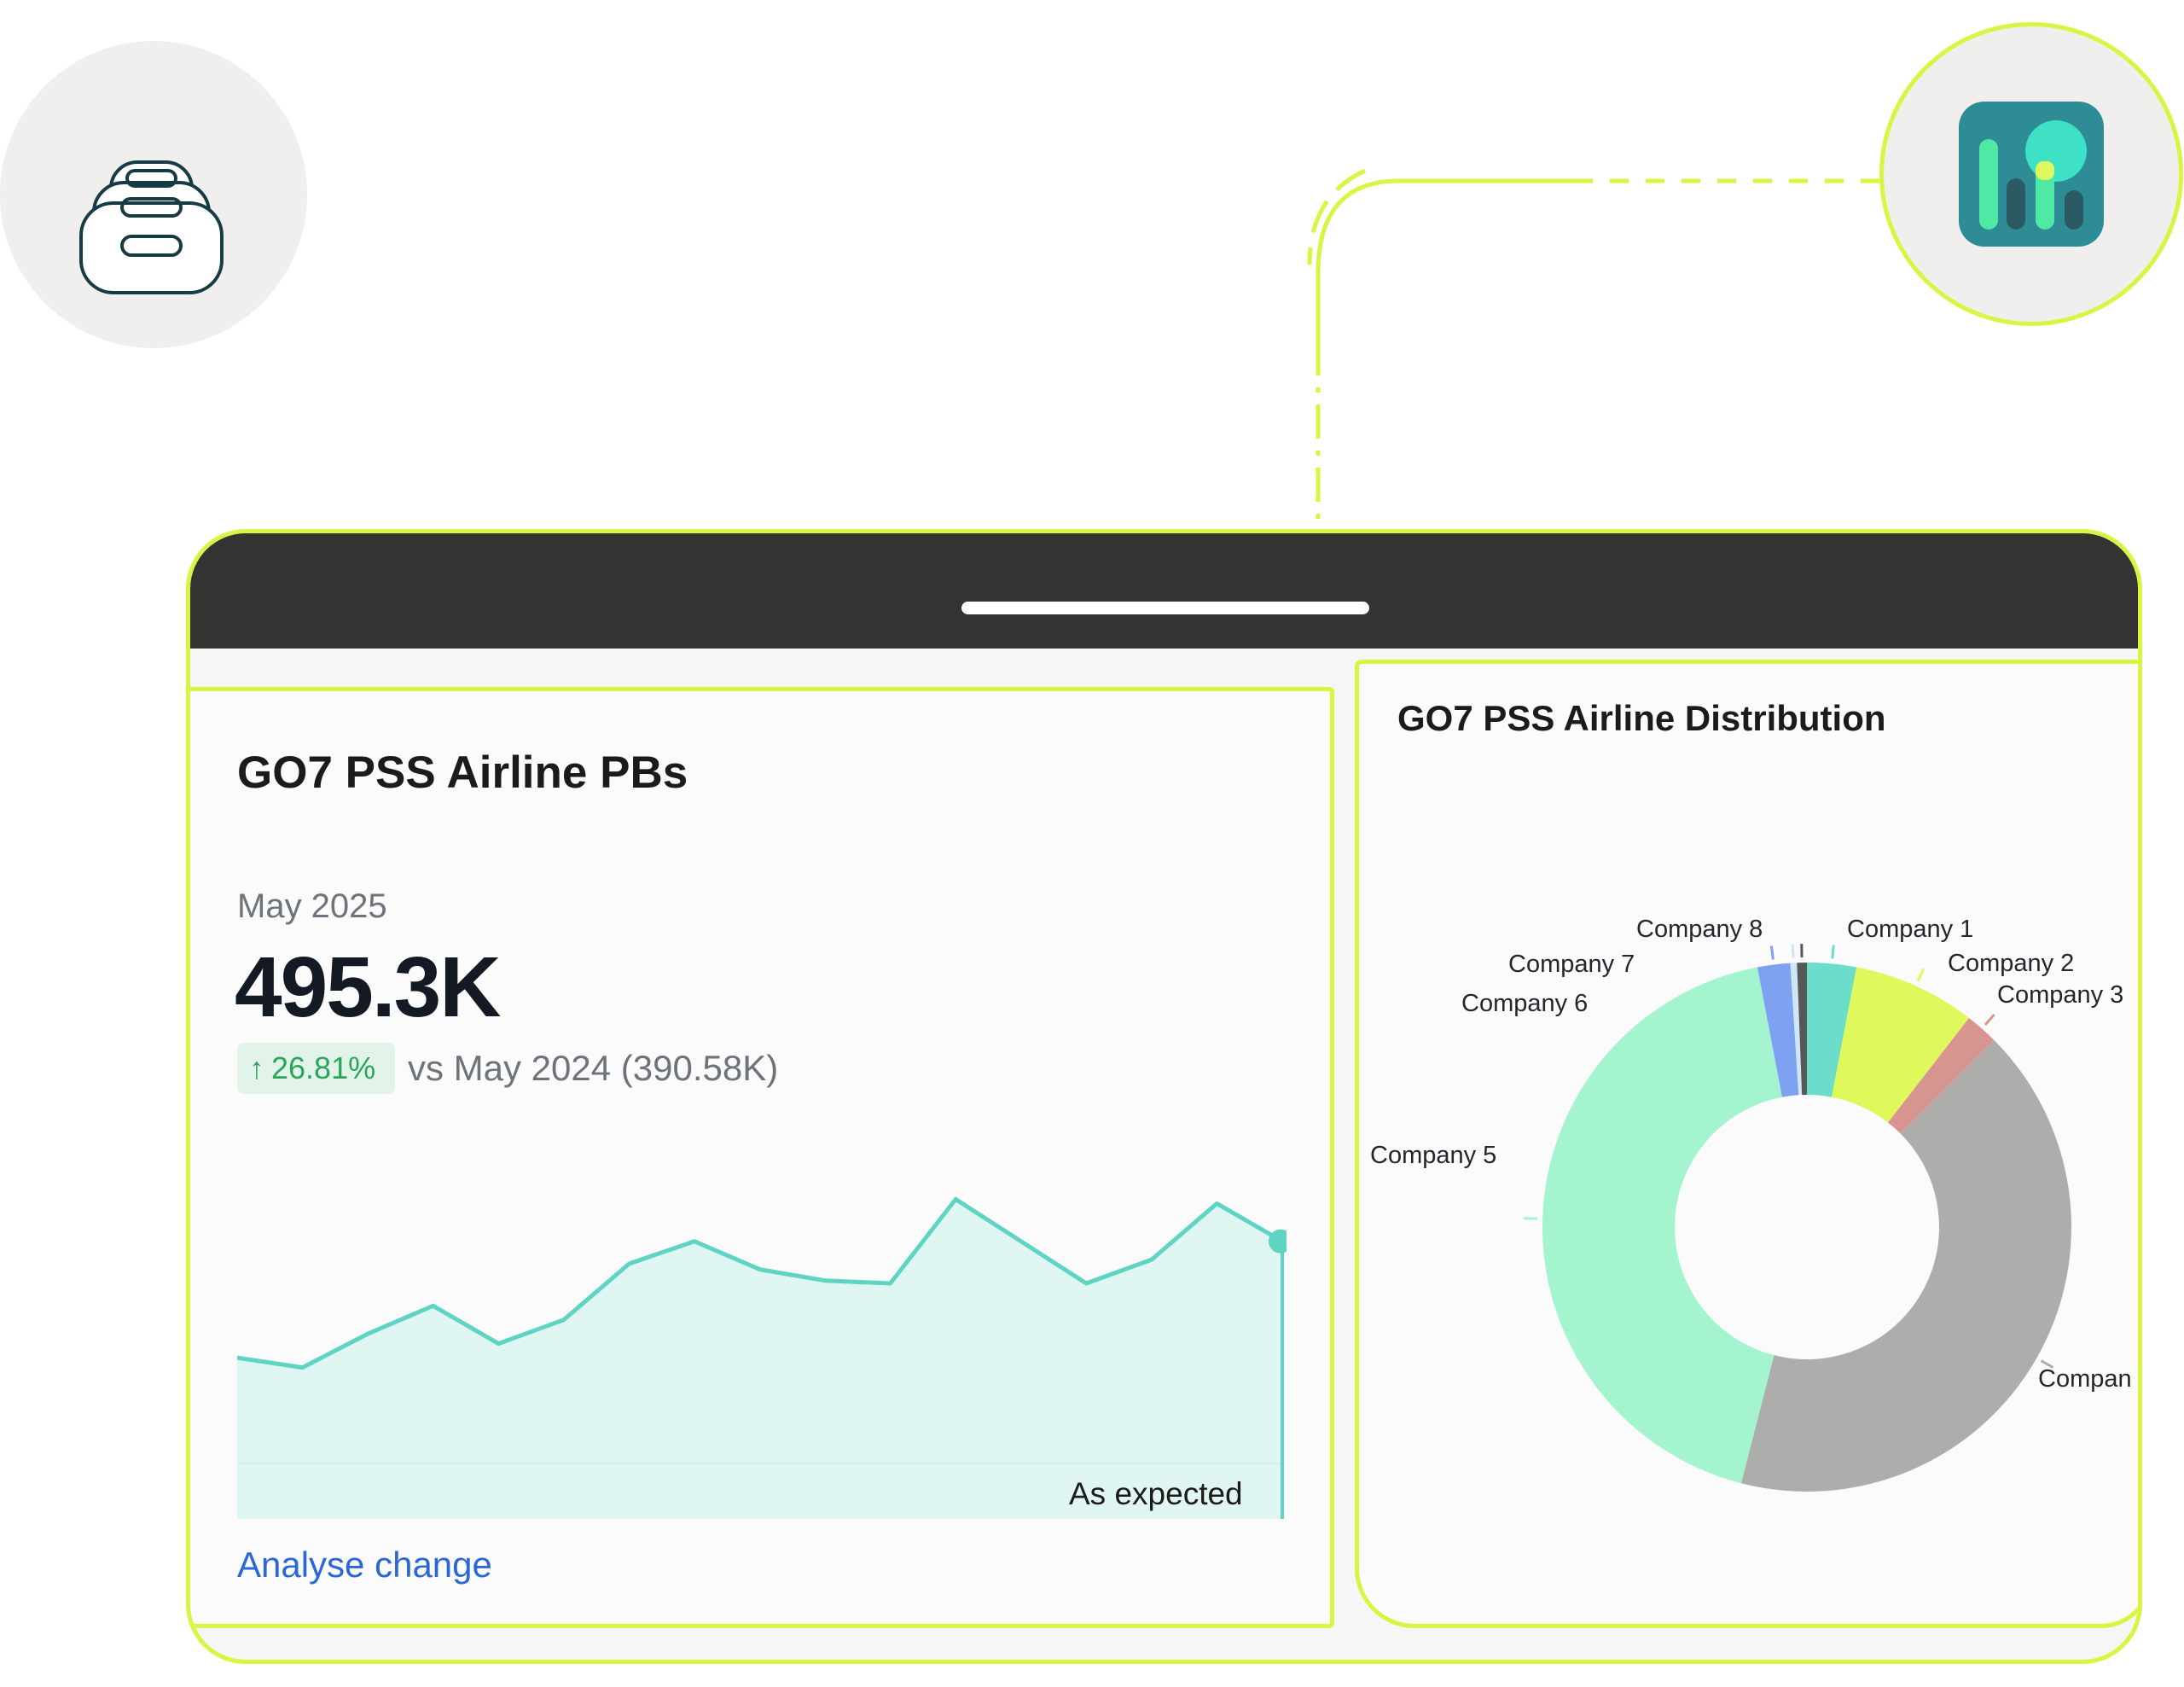 This screenshot has width=2184, height=1687. What do you see at coordinates (1642, 718) in the screenshot?
I see `card-title: GO7 PSS Airline Distribution` at bounding box center [1642, 718].